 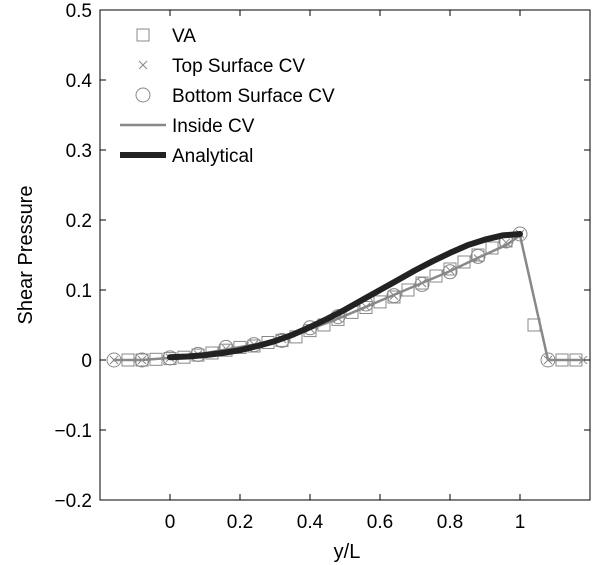 I want to click on legend-item: VA, so click(x=166, y=36).